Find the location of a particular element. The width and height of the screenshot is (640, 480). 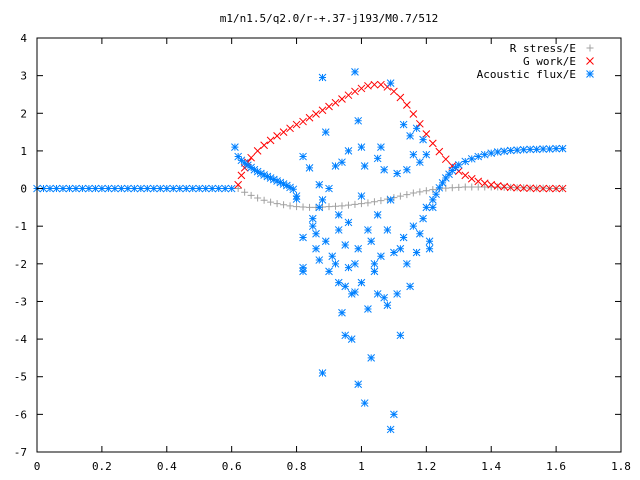

y-tick-label: 3 is located at coordinates (23, 76).